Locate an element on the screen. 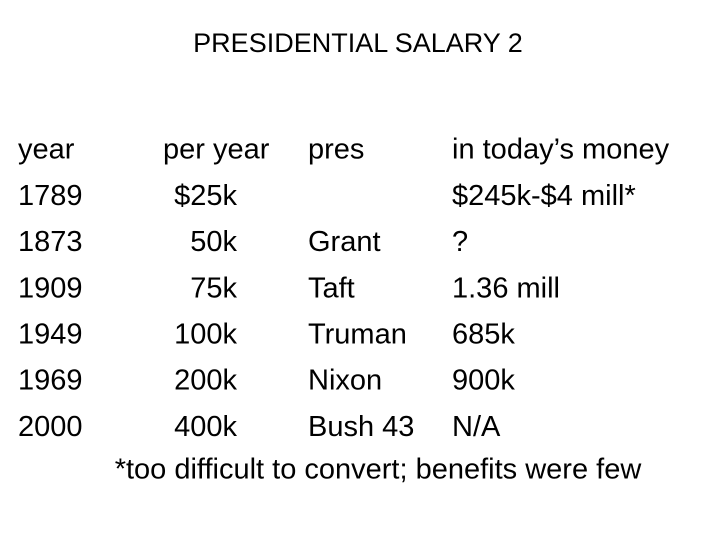 The height and width of the screenshot is (540, 720). todays-money-cell: ? is located at coordinates (460, 242).